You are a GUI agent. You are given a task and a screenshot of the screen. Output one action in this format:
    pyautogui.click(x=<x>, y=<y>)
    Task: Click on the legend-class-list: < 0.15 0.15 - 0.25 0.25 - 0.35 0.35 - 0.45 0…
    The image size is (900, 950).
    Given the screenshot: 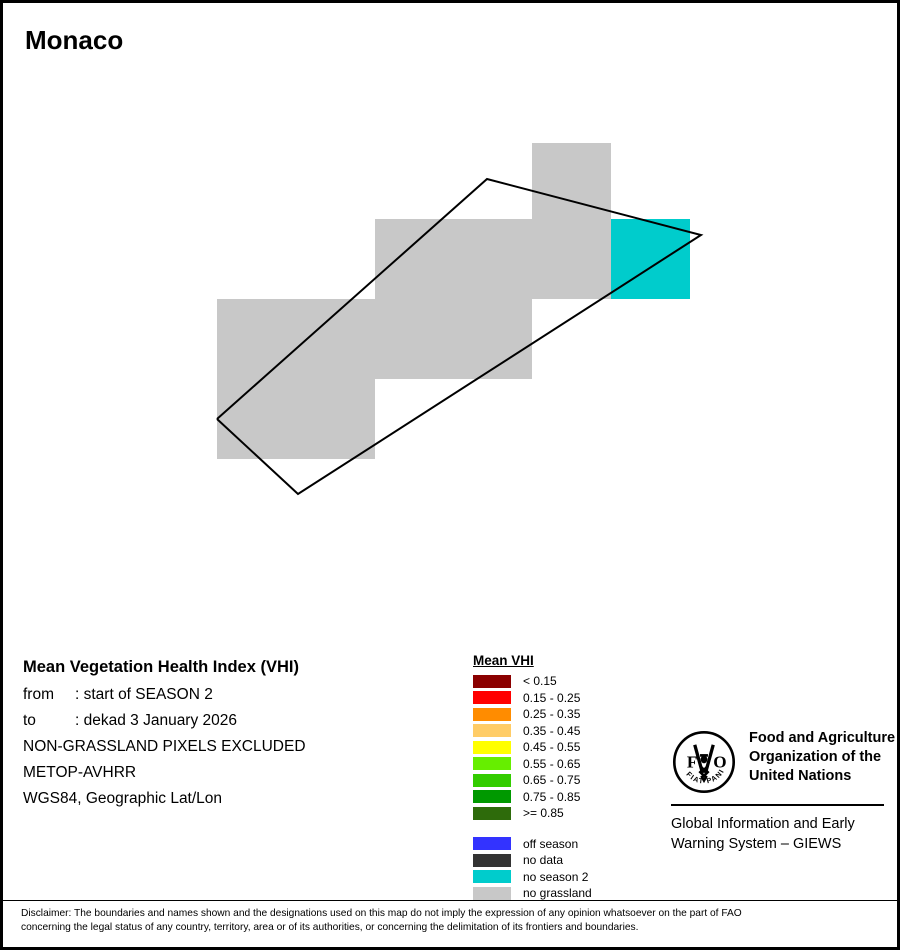 What is the action you would take?
    pyautogui.click(x=532, y=747)
    